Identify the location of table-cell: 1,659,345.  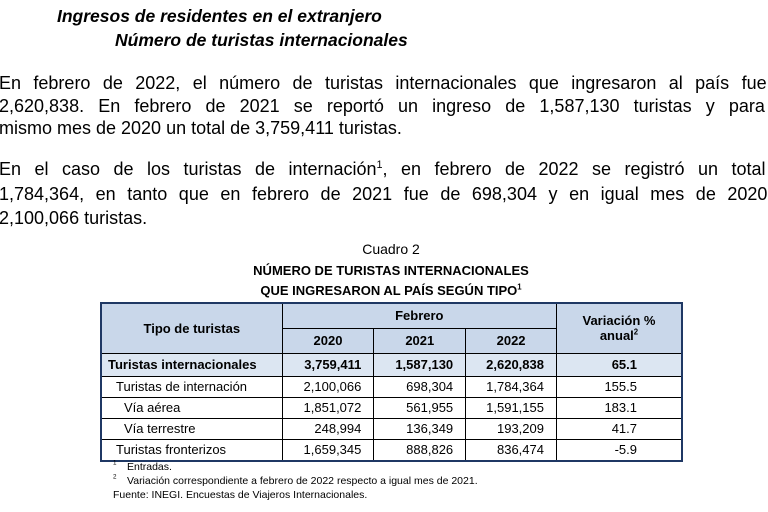
(328, 449).